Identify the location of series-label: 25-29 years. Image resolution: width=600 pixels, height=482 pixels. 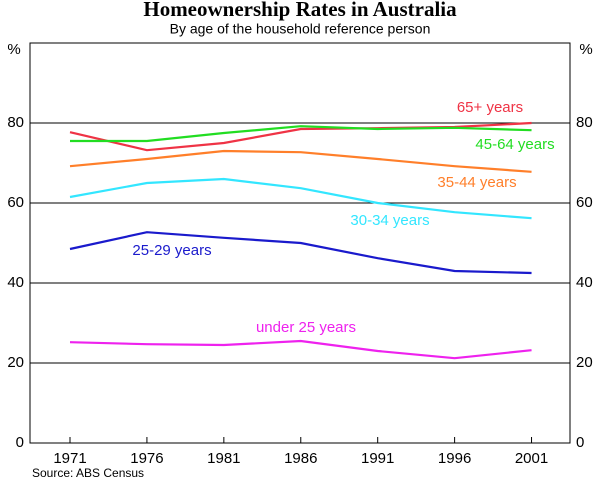
(171, 250).